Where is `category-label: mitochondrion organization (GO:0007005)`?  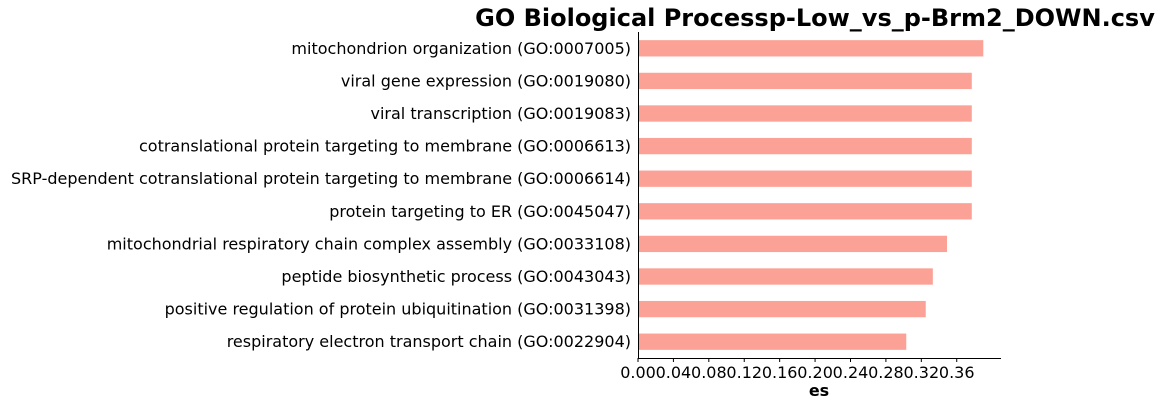 category-label: mitochondrion organization (GO:0007005) is located at coordinates (461, 48).